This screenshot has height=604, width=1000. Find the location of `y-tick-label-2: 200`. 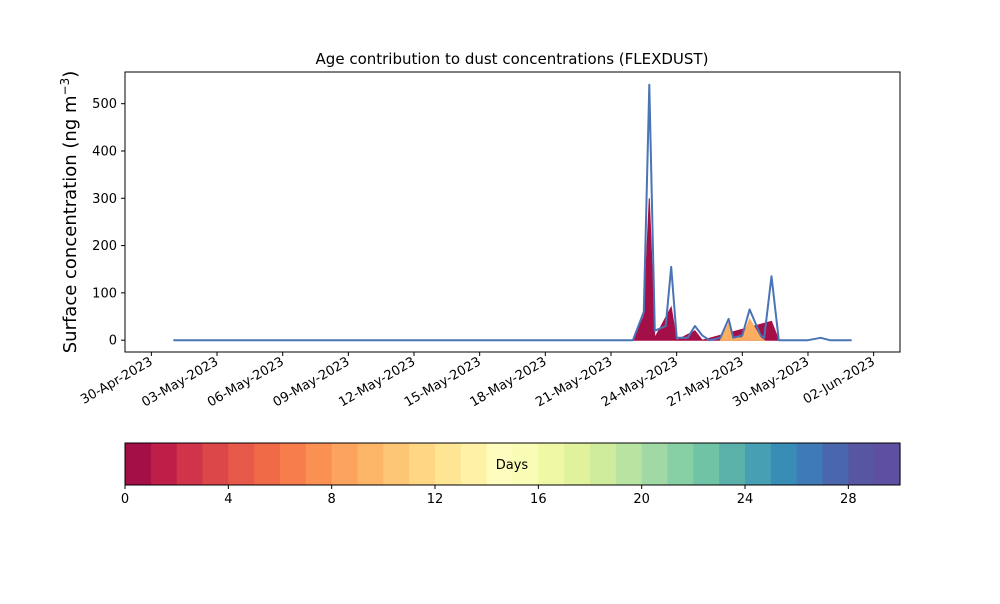

y-tick-label-2: 200 is located at coordinates (104, 246).